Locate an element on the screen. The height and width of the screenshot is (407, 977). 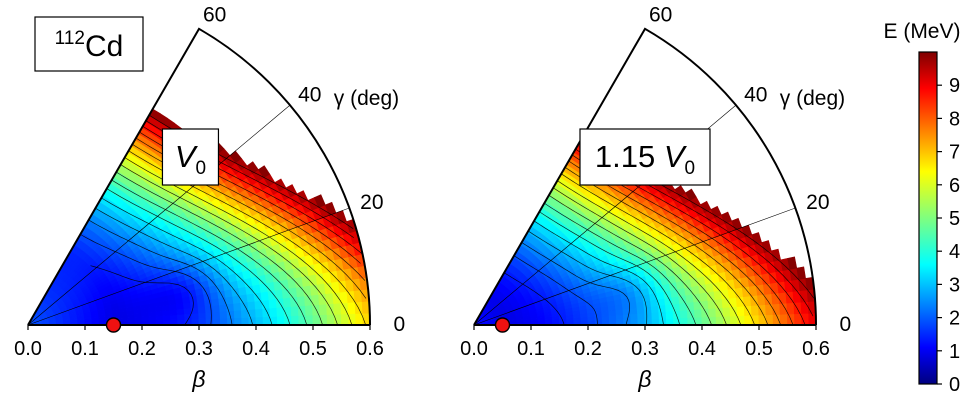
gamma-axis-label: γ (deg) is located at coordinates (366, 98).